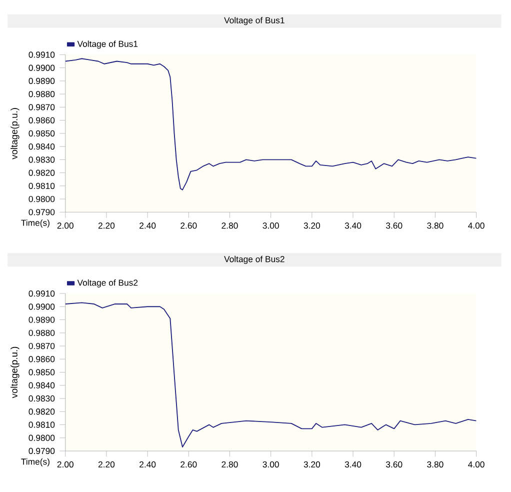 The height and width of the screenshot is (492, 511). What do you see at coordinates (254, 260) in the screenshot?
I see `chart-title: Voltage of Bus2` at bounding box center [254, 260].